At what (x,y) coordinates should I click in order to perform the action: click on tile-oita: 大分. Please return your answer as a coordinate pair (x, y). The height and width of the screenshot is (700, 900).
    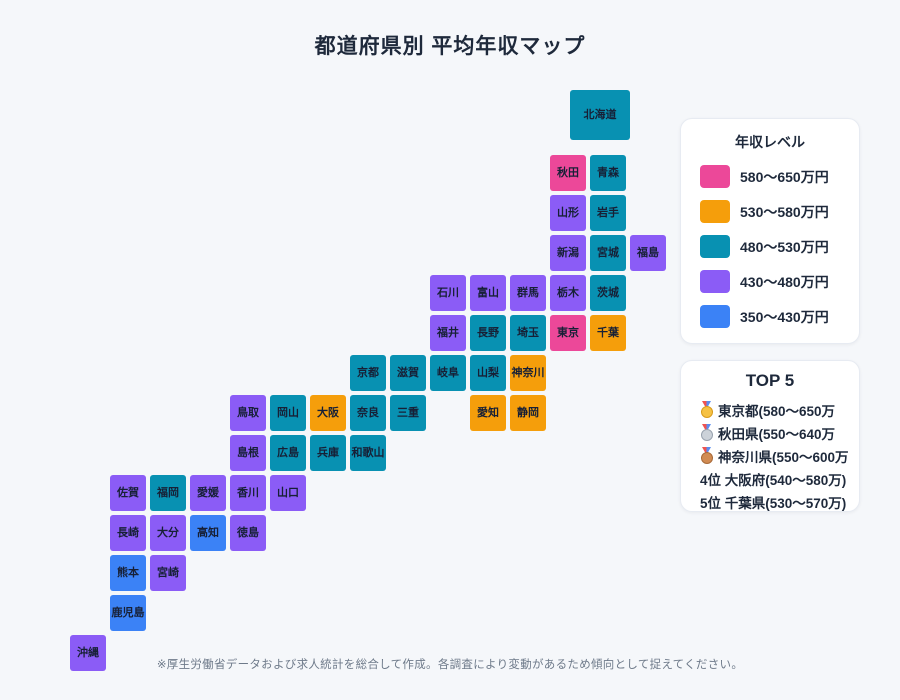
    Looking at the image, I should click on (168, 533).